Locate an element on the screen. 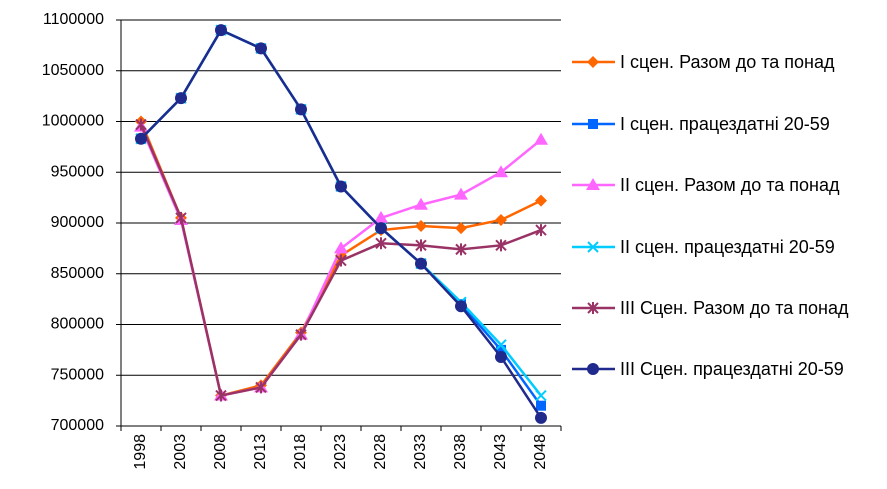 This screenshot has height=489, width=887. x-tick-label: 2038 is located at coordinates (460, 452).